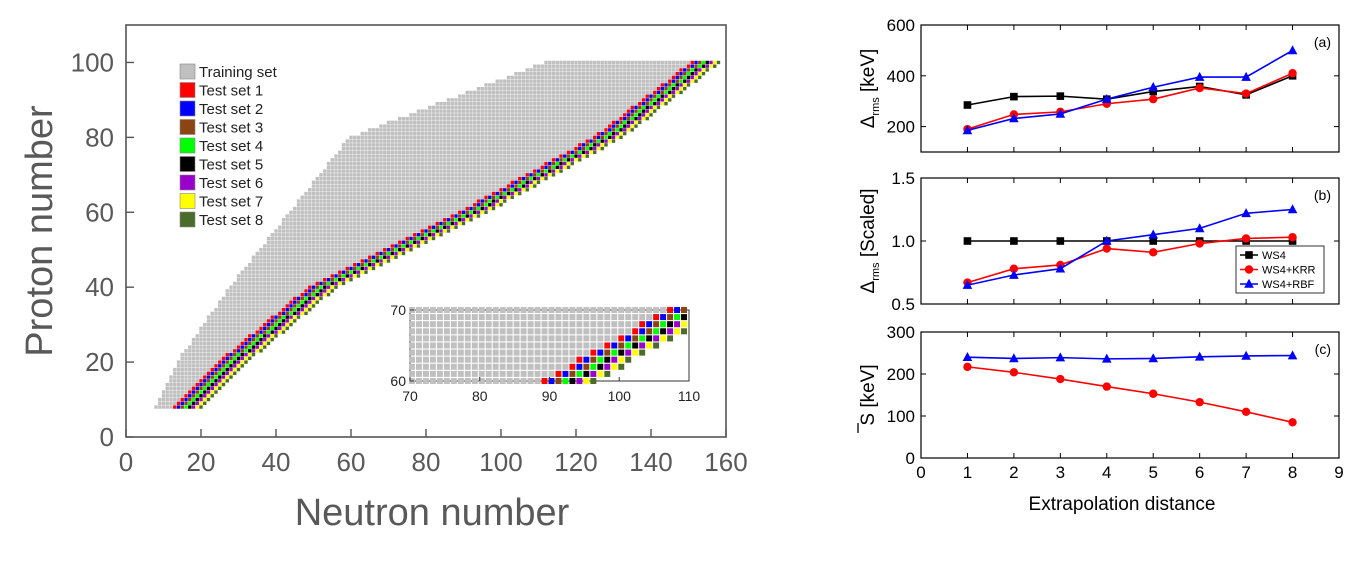  Describe the element at coordinates (1338, 472) in the screenshot. I see `x-tick-label: 9` at that location.